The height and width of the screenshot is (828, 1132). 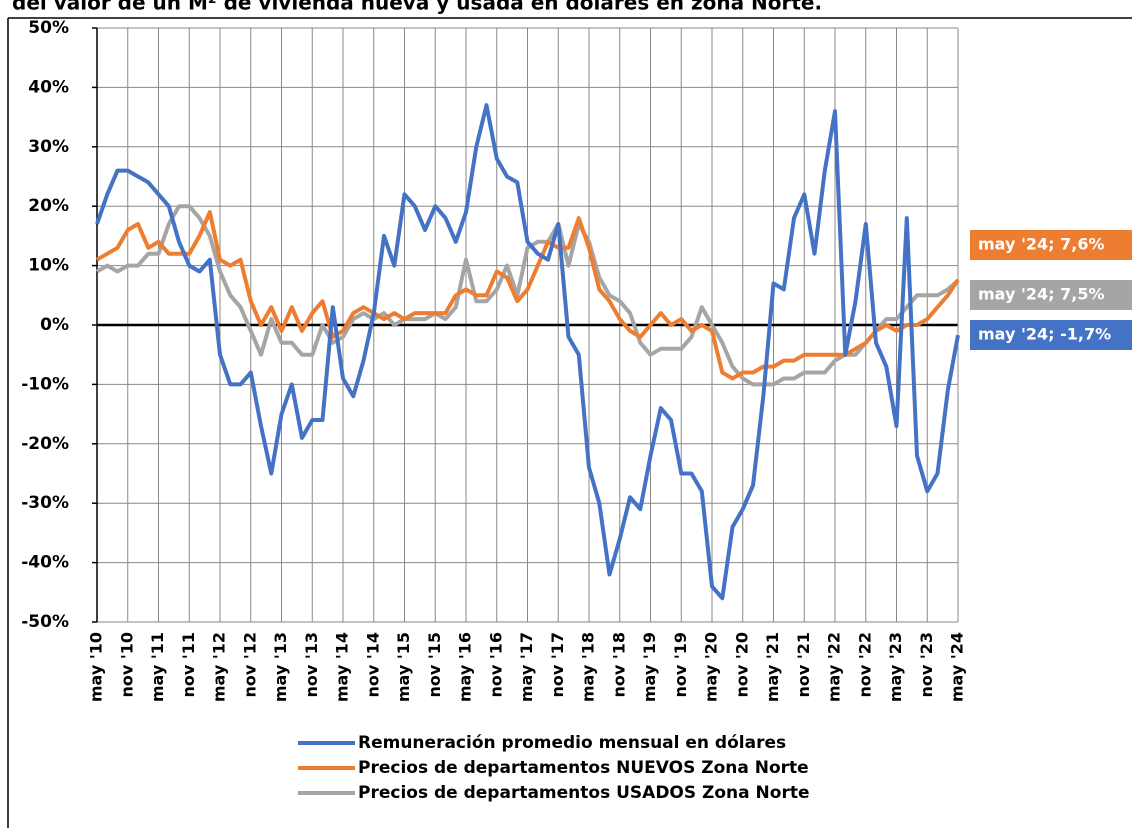 I want to click on x-tick-label: may '21, so click(x=772, y=667).